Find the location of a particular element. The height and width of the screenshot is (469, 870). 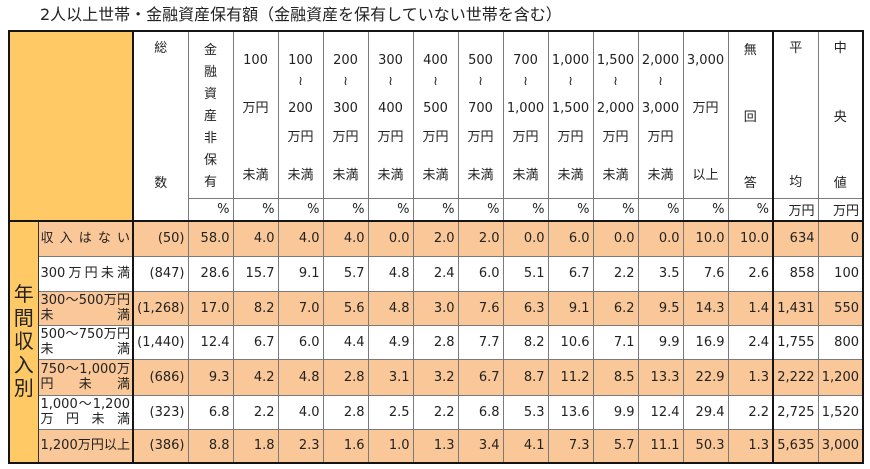

median-cell: 3,000 is located at coordinates (840, 446).